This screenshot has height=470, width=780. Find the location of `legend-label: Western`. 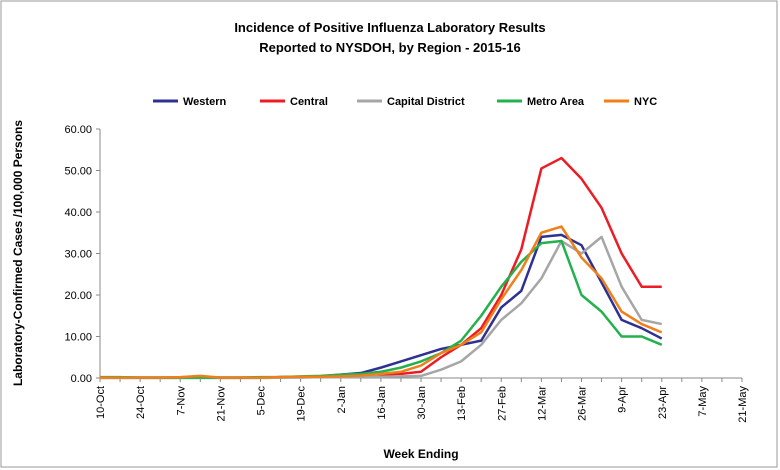

legend-label: Western is located at coordinates (204, 102).